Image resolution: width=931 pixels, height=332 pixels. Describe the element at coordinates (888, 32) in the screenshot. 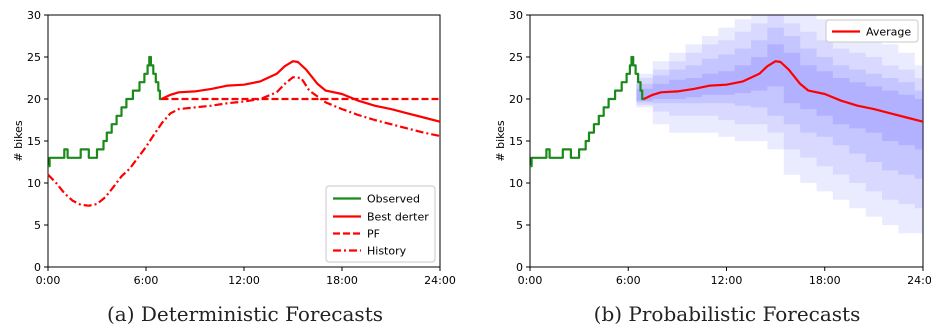

I see `legend-label-average: Average` at that location.